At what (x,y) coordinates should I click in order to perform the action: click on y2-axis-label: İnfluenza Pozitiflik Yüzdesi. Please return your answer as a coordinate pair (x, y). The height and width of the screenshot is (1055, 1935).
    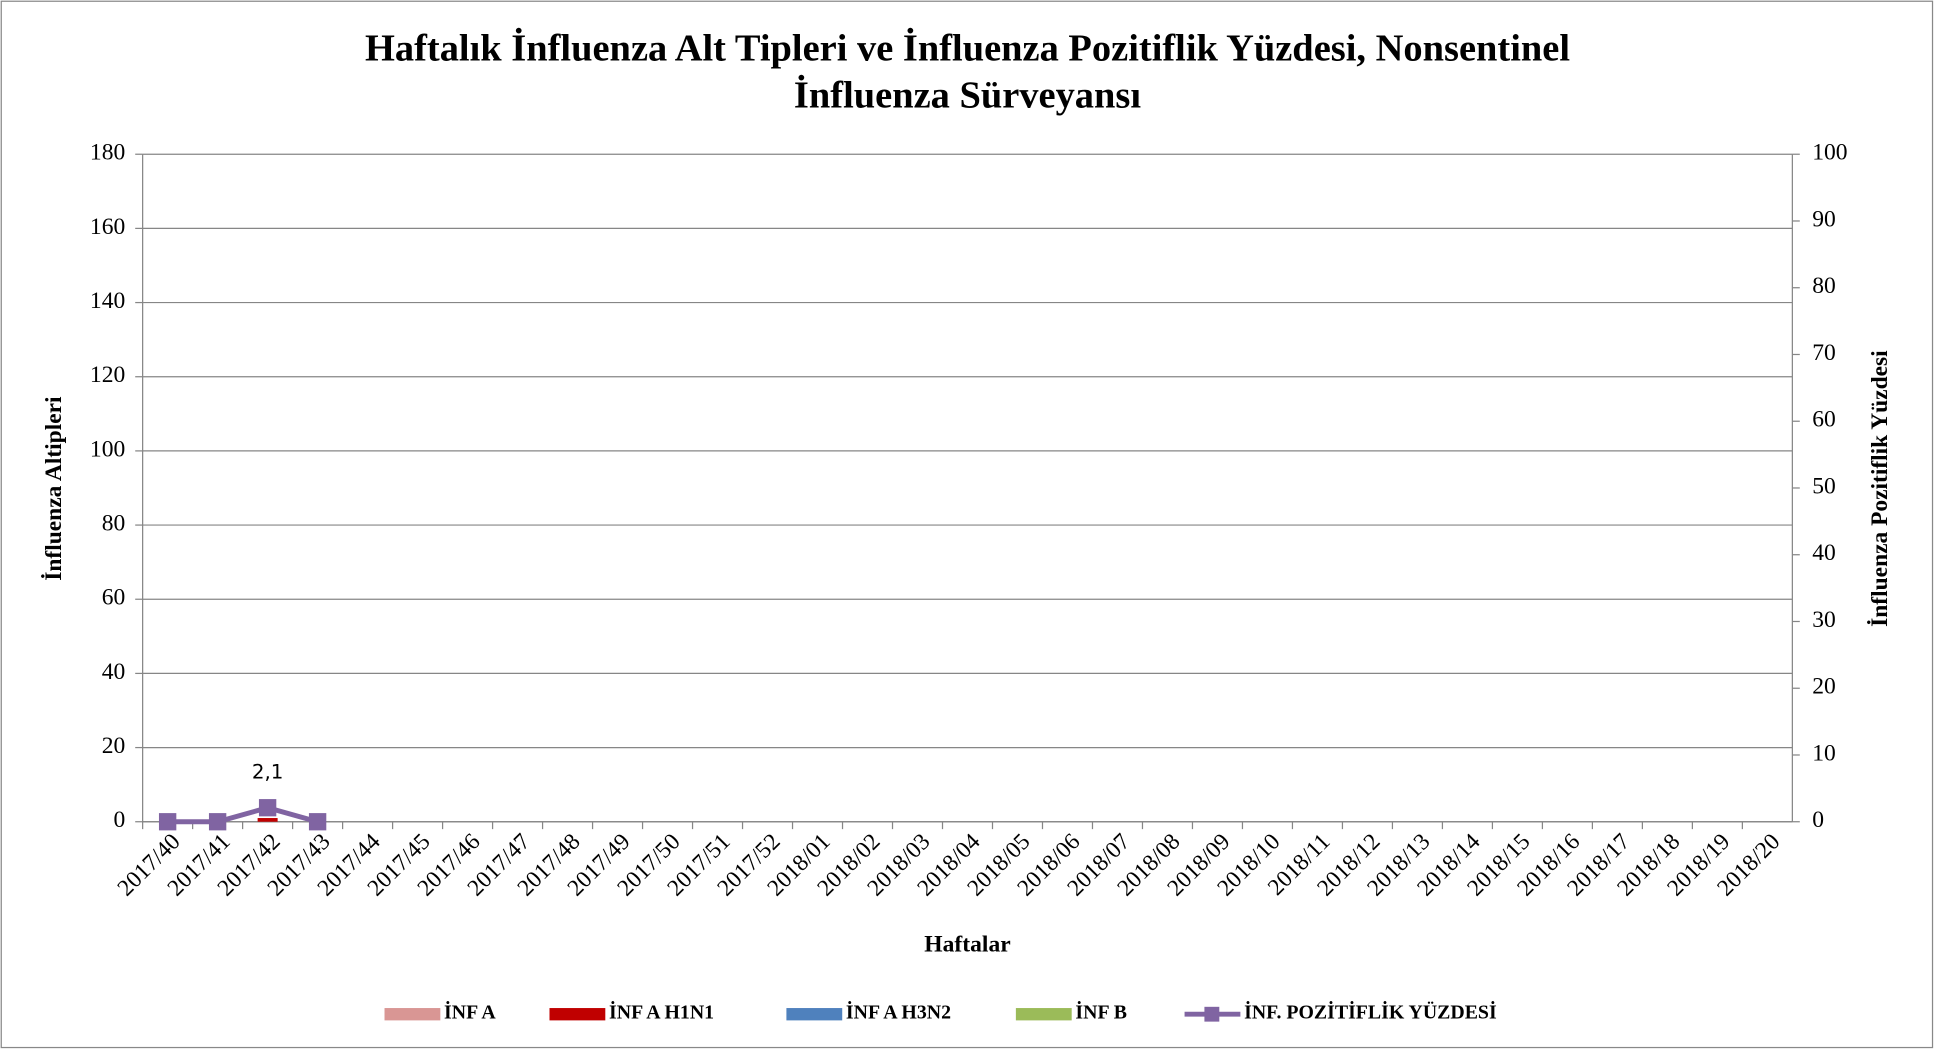
    Looking at the image, I should click on (1880, 488).